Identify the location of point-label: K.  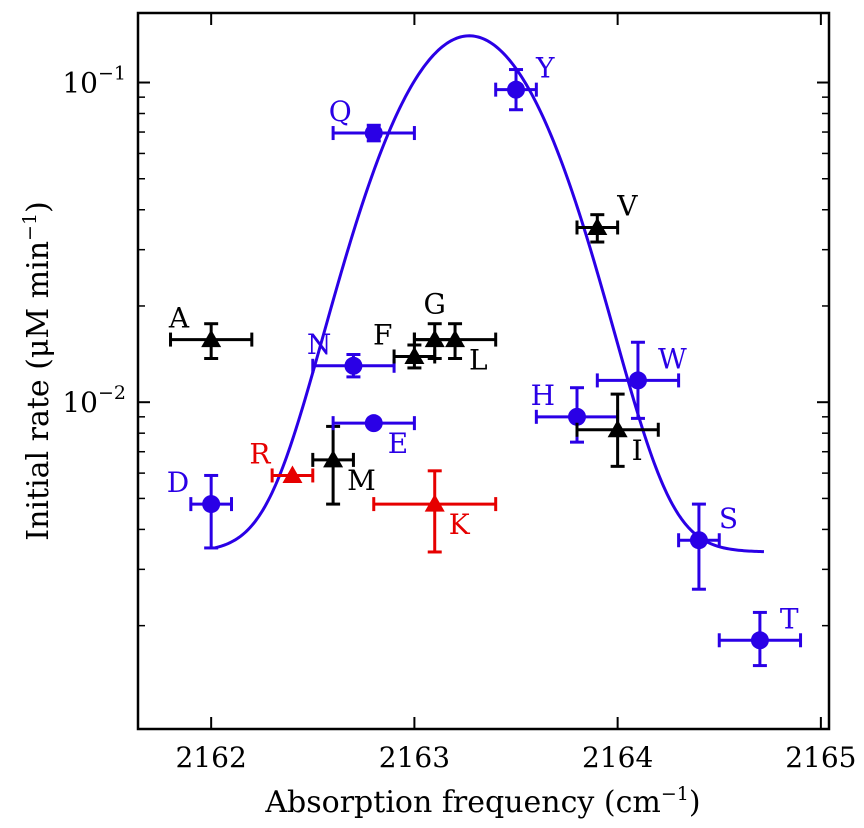
(460, 524).